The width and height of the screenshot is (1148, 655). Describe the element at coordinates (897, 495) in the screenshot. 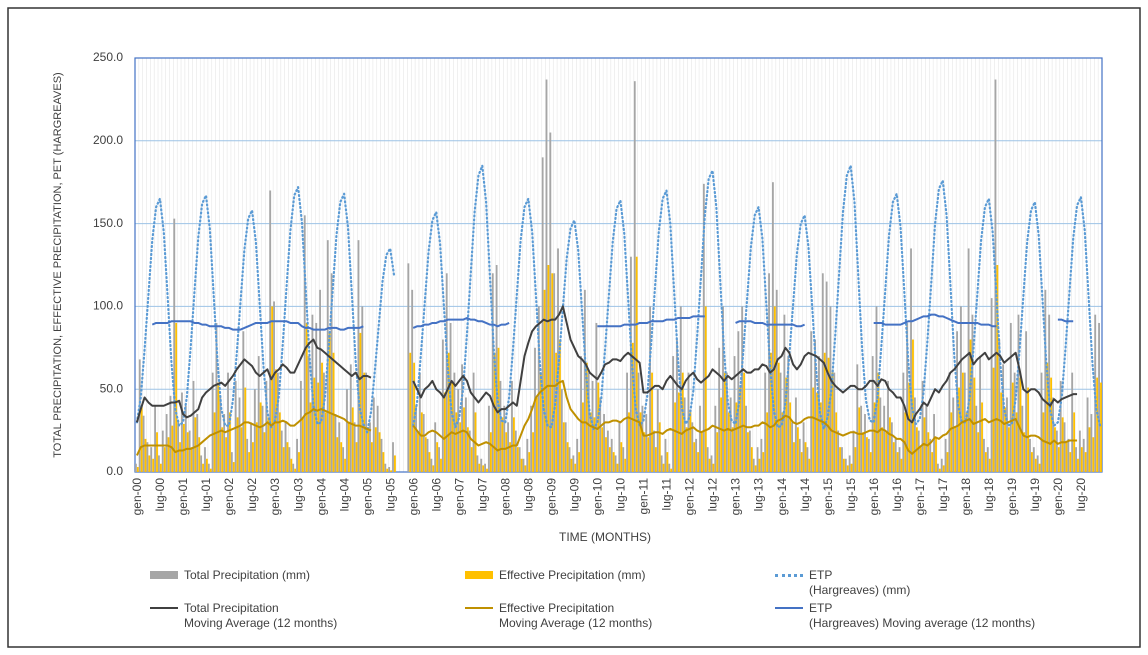

I see `x-tick-label: lug-16` at that location.